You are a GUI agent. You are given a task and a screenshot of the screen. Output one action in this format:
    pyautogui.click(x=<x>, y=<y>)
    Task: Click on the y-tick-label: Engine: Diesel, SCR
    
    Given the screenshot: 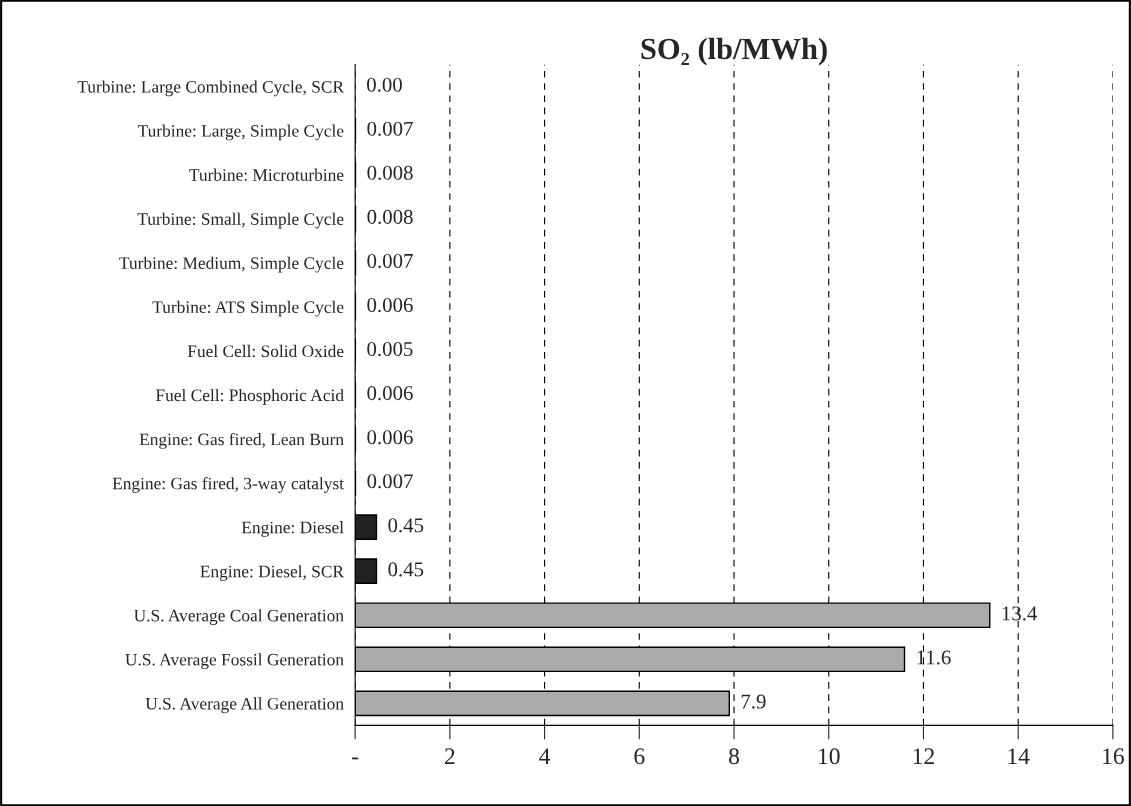 What is the action you would take?
    pyautogui.click(x=272, y=573)
    